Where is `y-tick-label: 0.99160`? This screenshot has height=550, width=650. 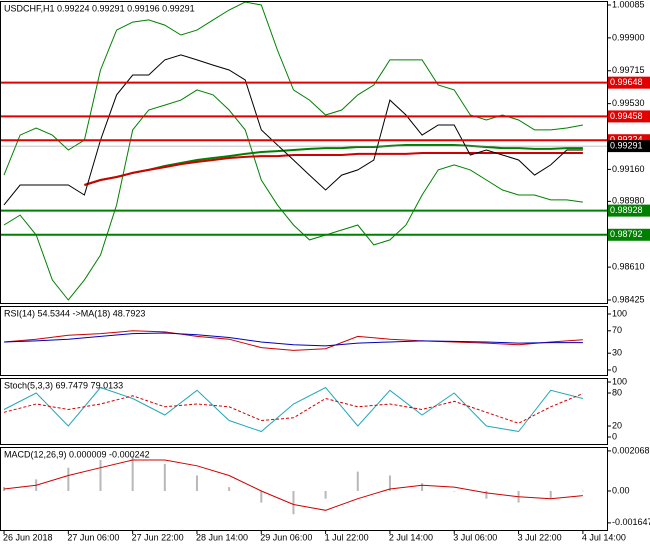 y-tick-label: 0.99160 is located at coordinates (628, 169).